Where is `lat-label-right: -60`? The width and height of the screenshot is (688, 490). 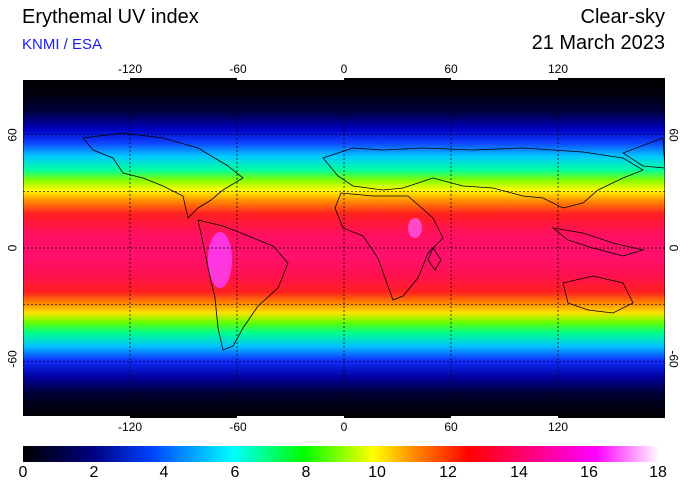 lat-label-right: -60 is located at coordinates (673, 359).